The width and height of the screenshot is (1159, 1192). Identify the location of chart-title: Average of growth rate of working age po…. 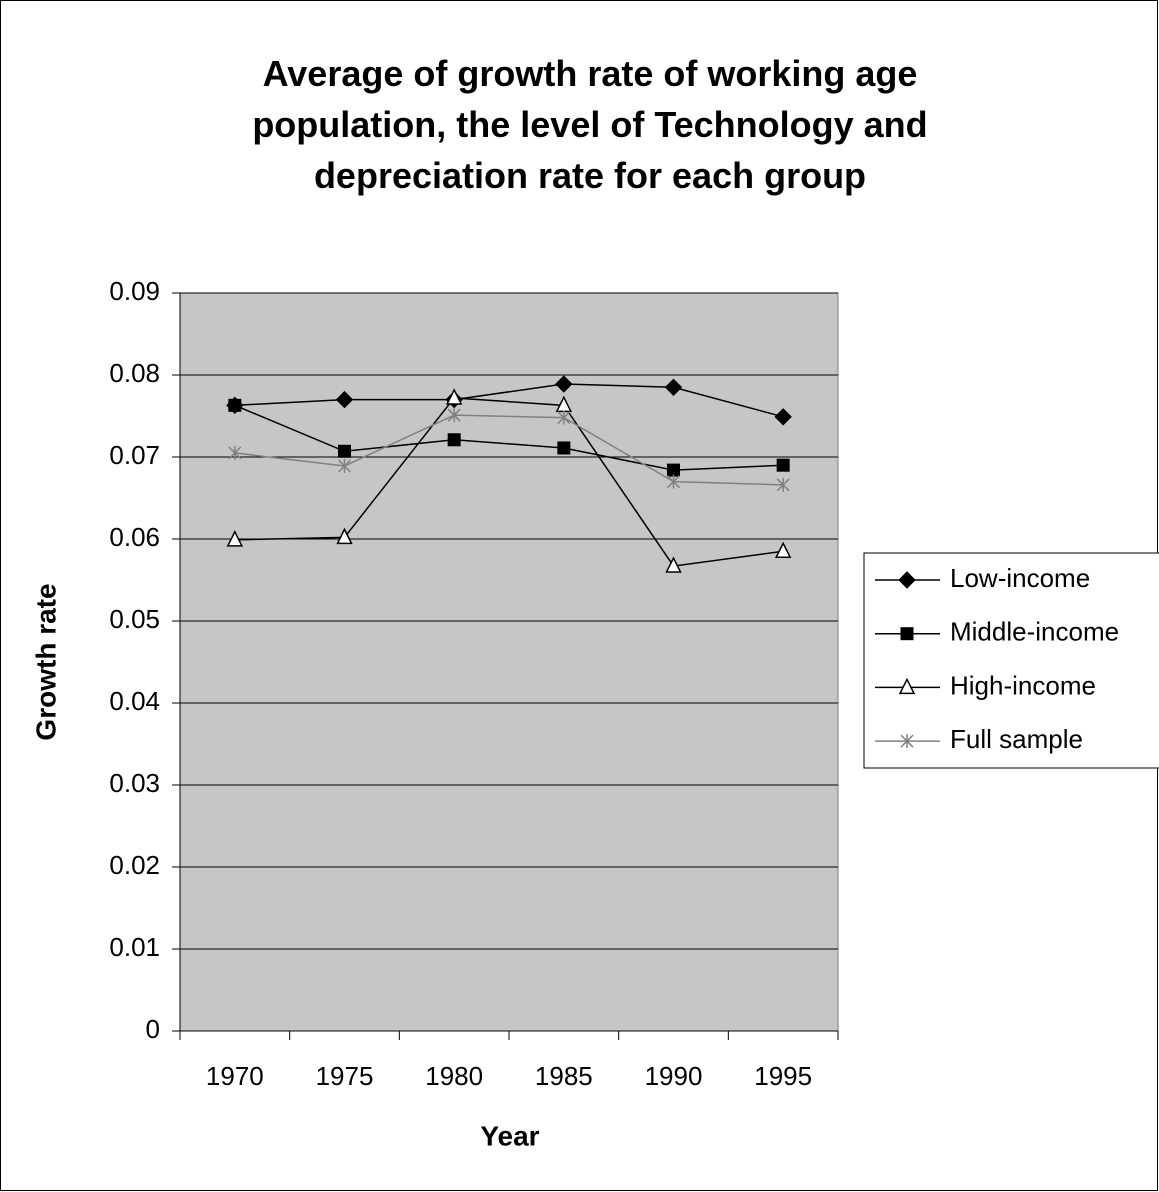
(590, 124).